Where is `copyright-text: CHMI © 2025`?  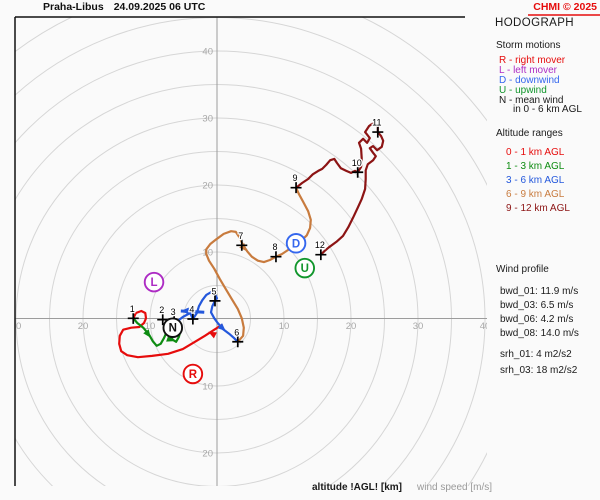 copyright-text: CHMI © 2025 is located at coordinates (565, 7).